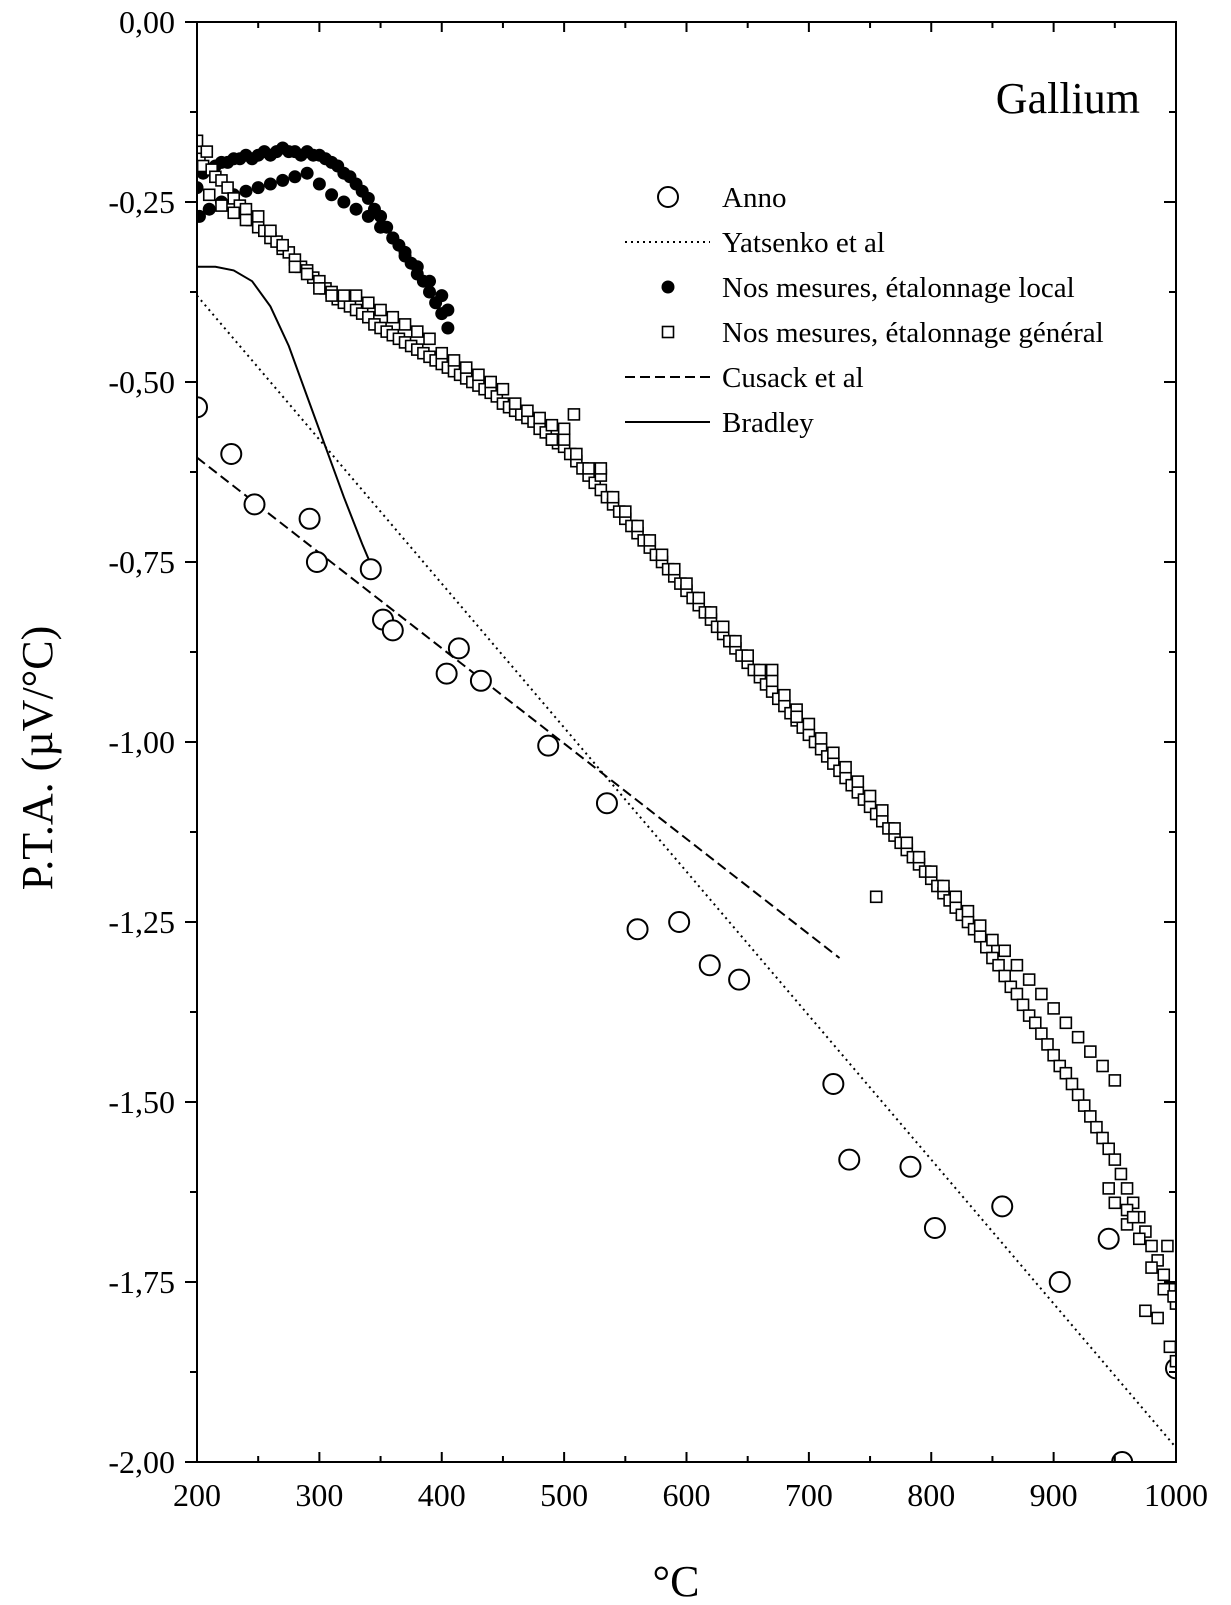 Image resolution: width=1231 pixels, height=1605 pixels. Describe the element at coordinates (687, 1495) in the screenshot. I see `x-tick-label: 600` at that location.